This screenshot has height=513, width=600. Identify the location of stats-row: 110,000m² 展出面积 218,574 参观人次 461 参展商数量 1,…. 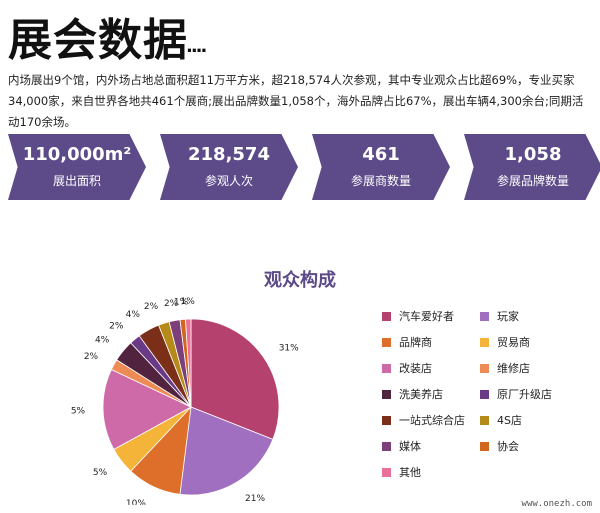
(304, 167).